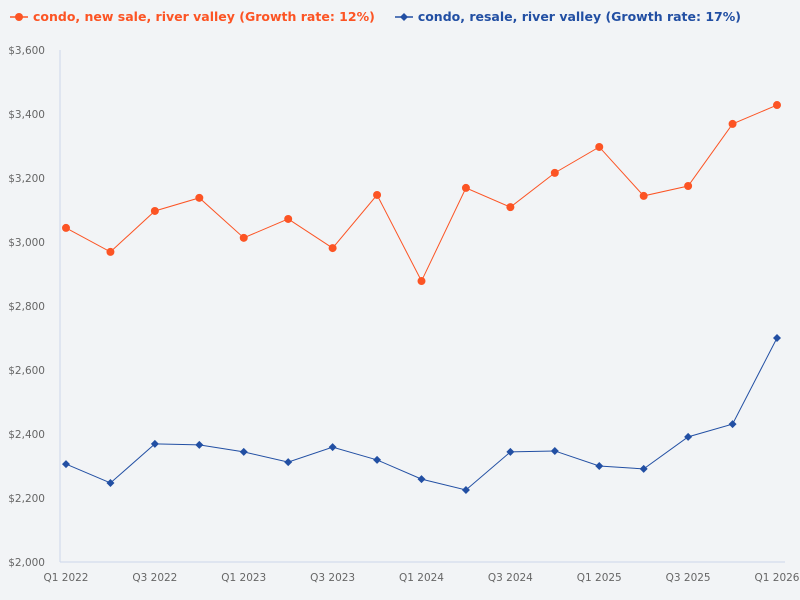  Describe the element at coordinates (26, 307) in the screenshot. I see `y-tick-label: $2,800` at that location.